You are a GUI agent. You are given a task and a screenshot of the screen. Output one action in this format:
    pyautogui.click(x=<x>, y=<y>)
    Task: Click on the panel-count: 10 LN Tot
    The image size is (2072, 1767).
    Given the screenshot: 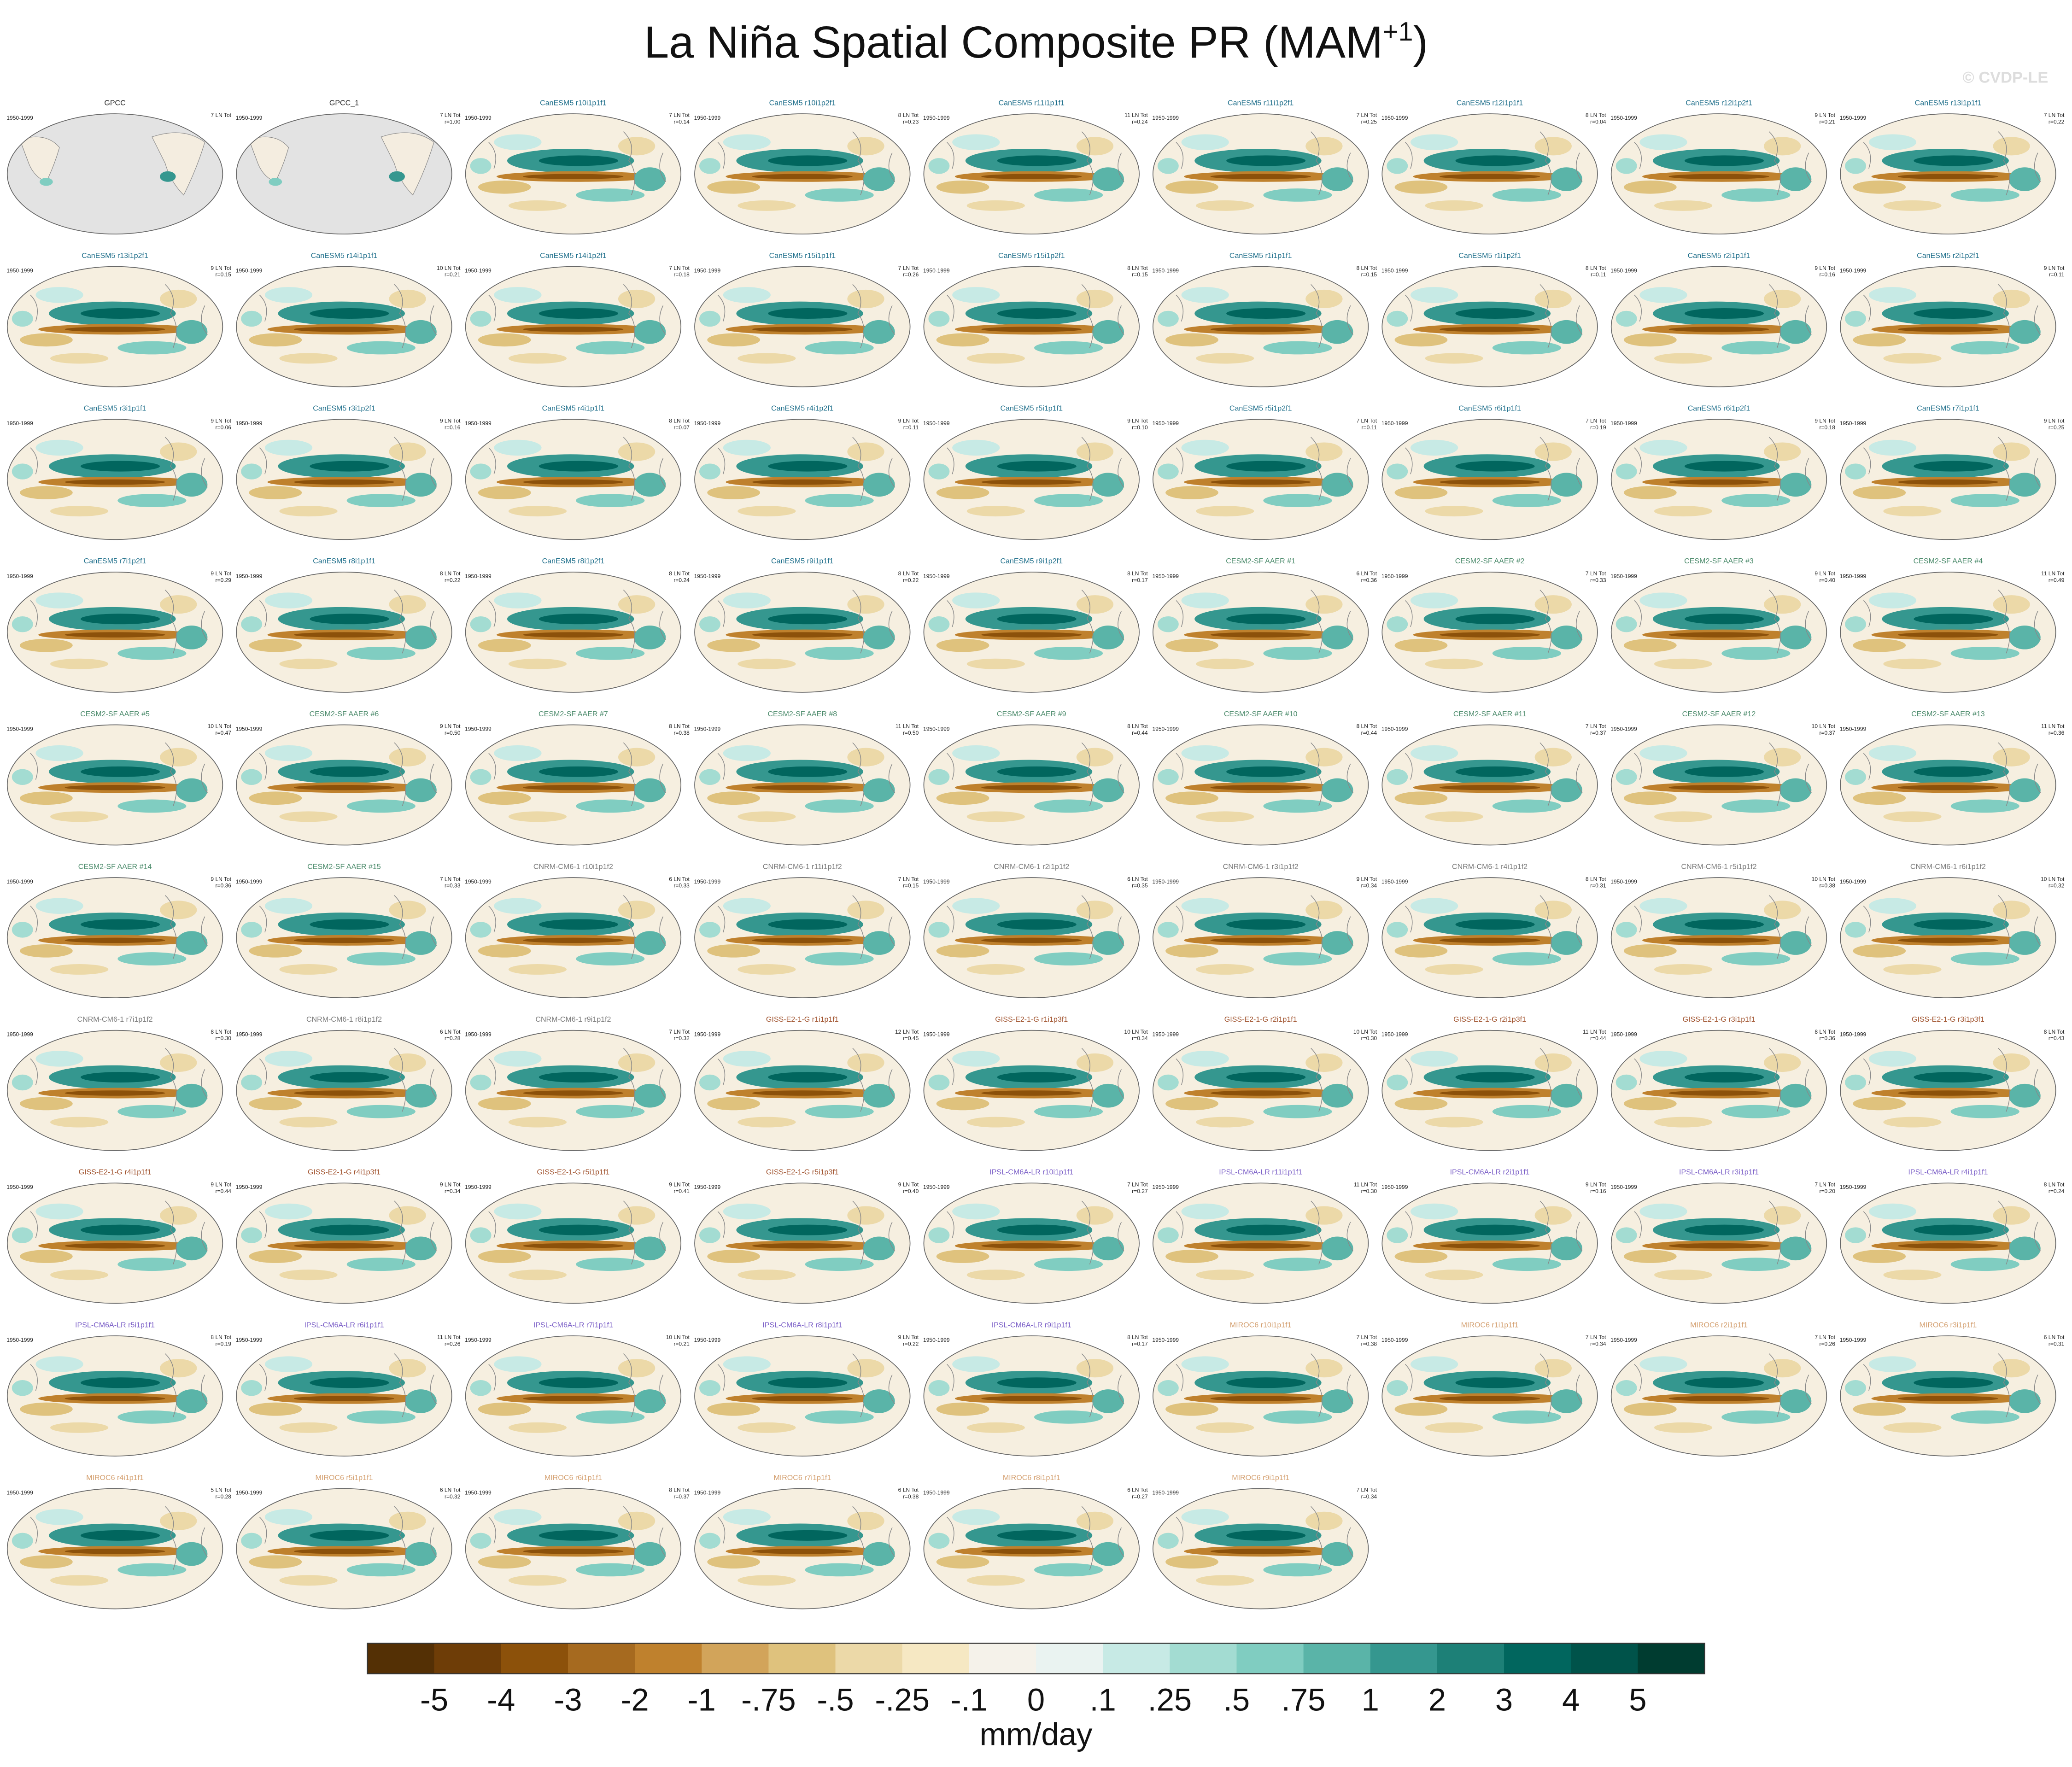 What is the action you would take?
    pyautogui.click(x=220, y=726)
    